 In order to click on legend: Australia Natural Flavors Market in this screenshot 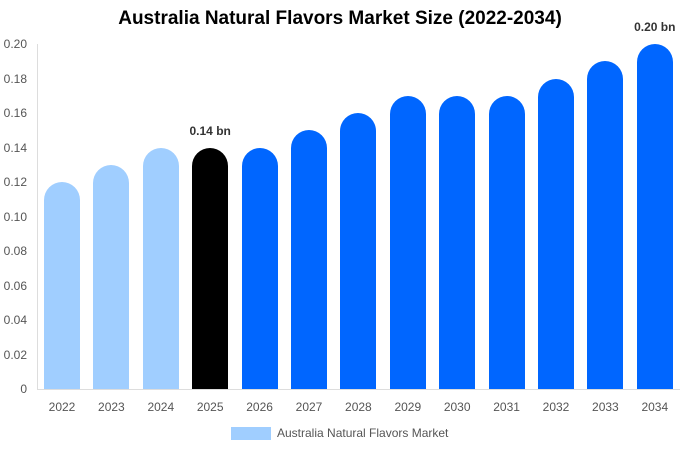, I will do `click(339, 433)`.